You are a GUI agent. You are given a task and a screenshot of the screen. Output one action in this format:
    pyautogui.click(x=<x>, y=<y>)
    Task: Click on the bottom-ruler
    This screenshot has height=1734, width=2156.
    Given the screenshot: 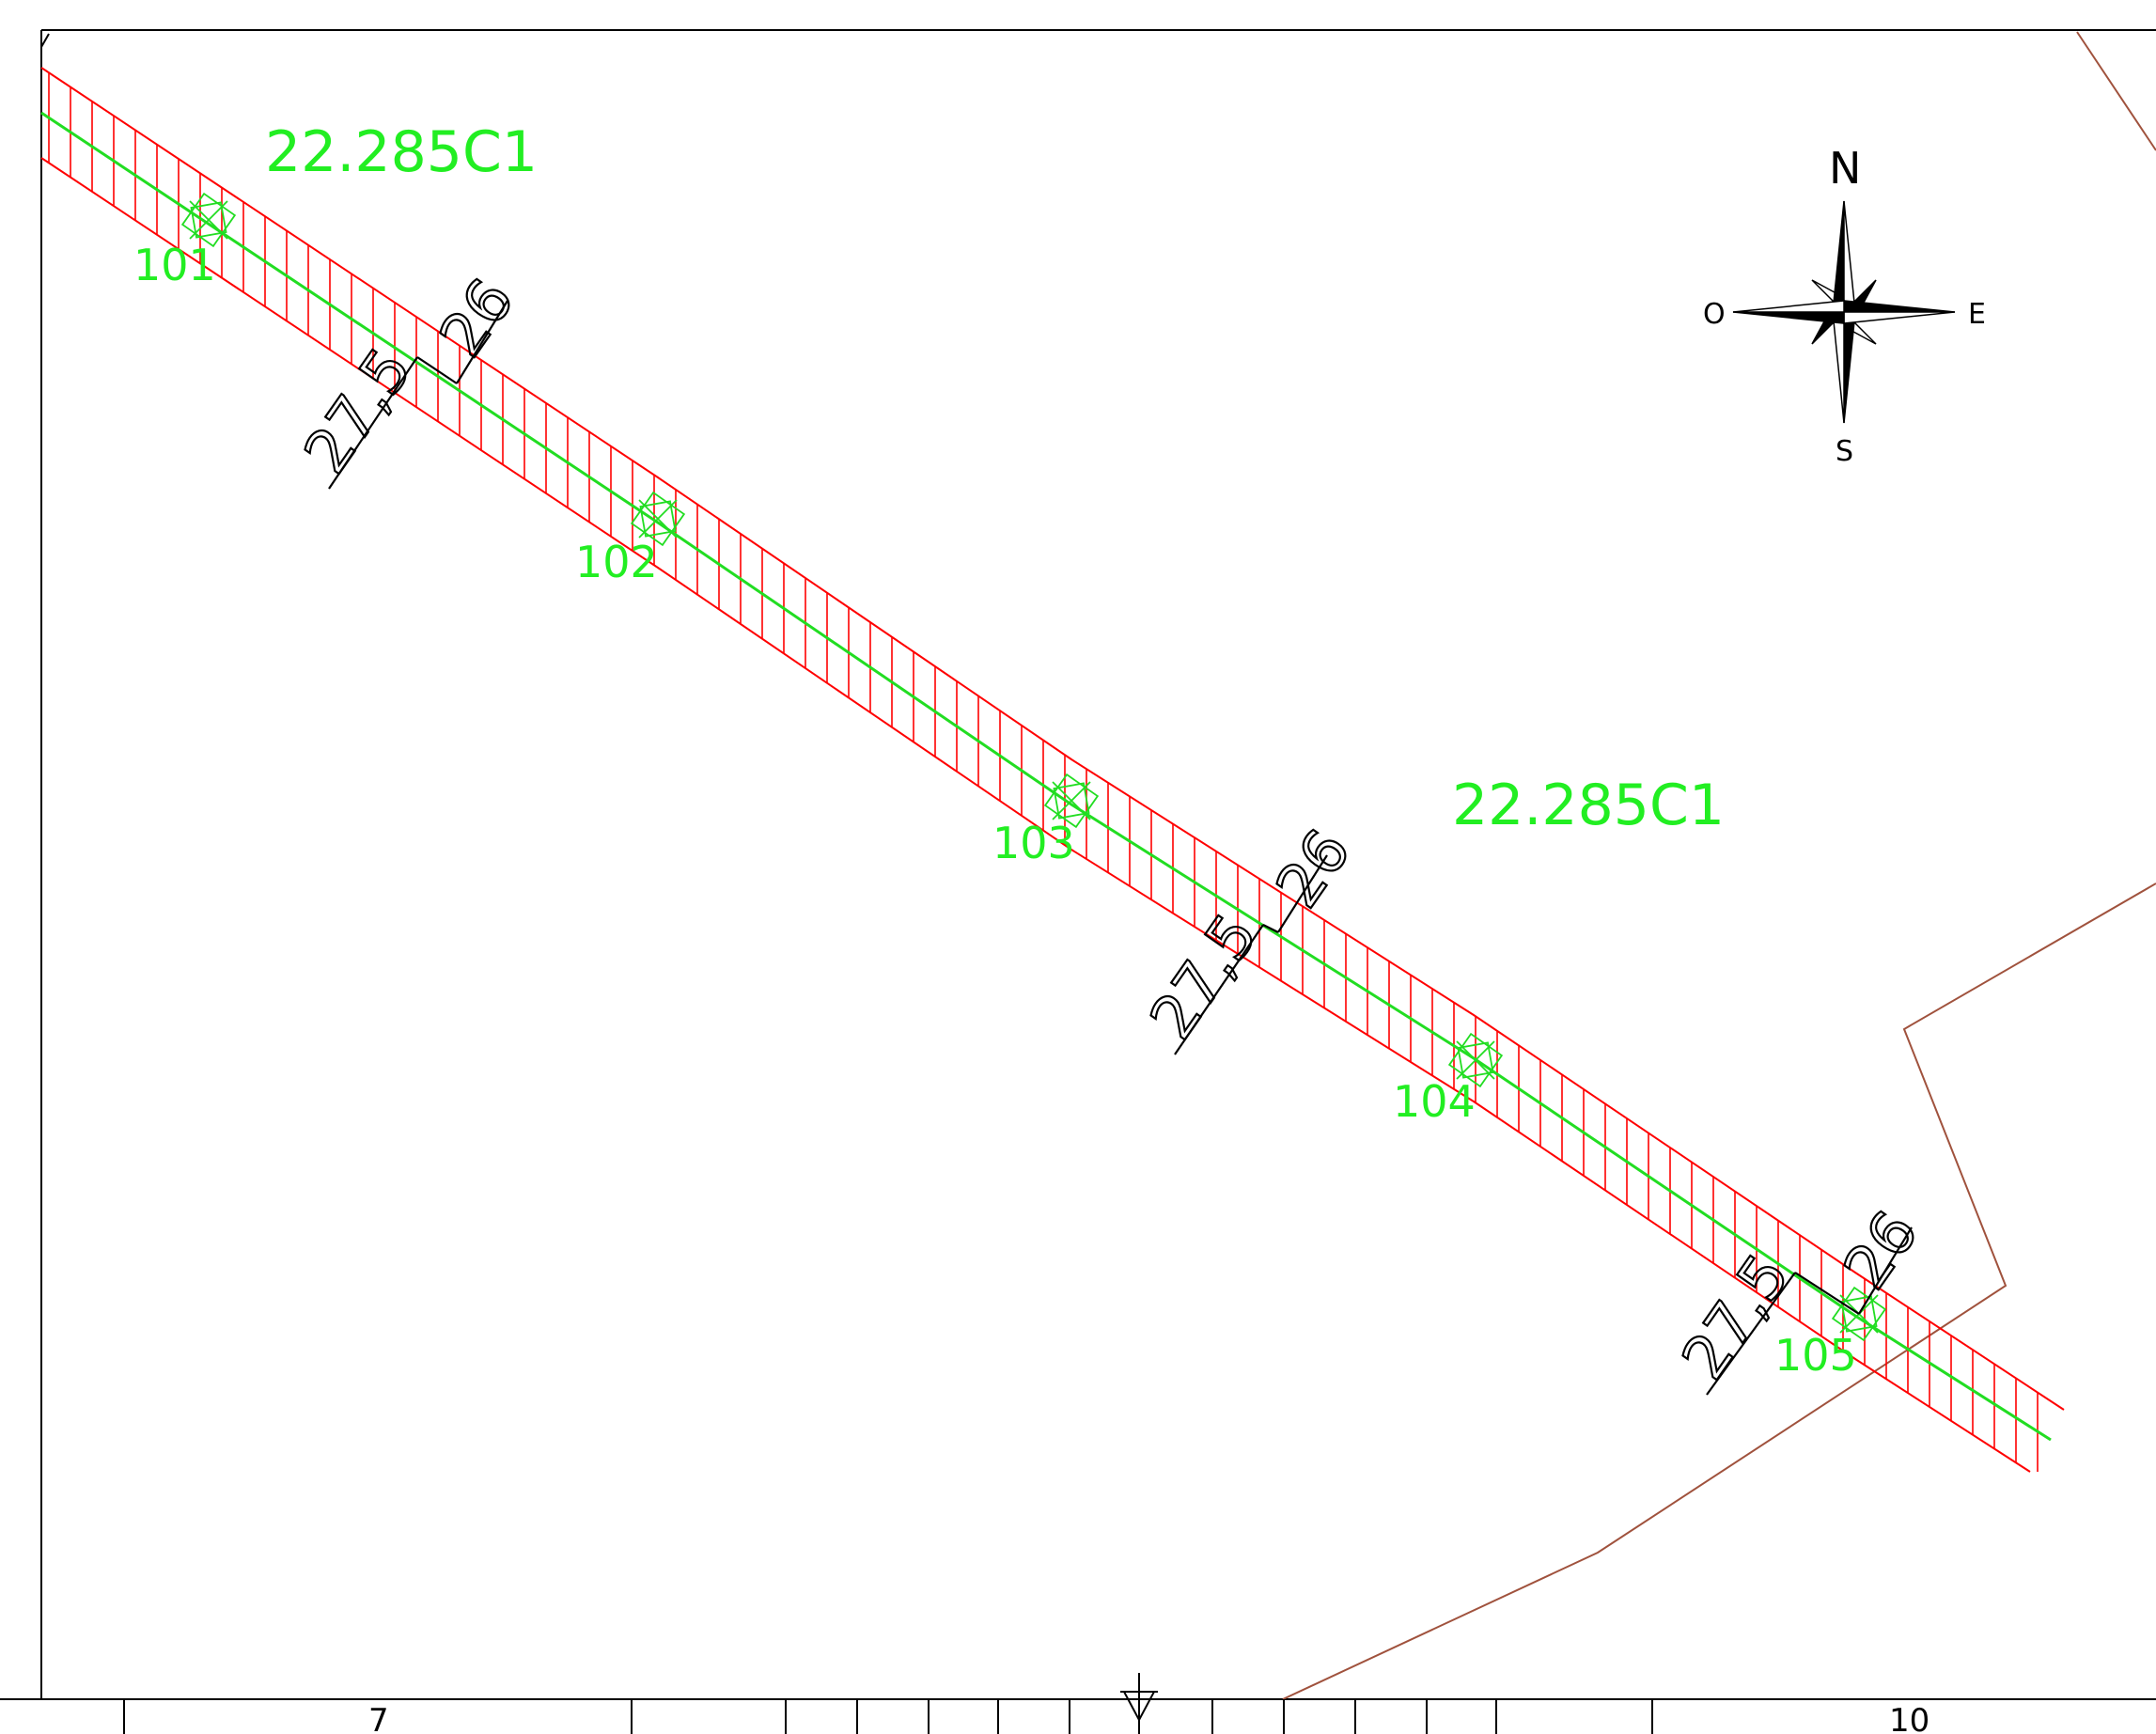 What is the action you would take?
    pyautogui.click(x=888, y=1716)
    